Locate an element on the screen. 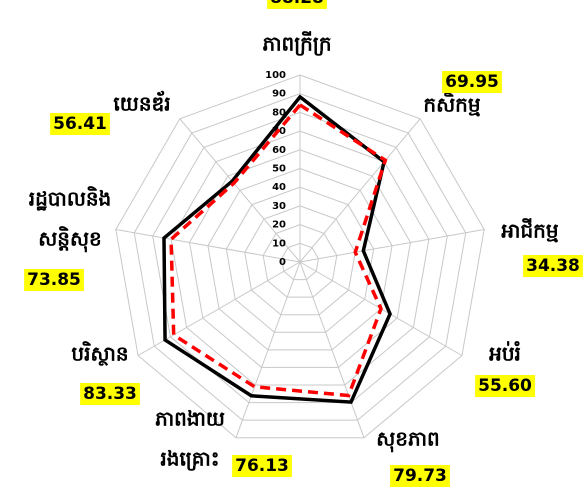 This screenshot has width=585, height=499. value-label-text: 69.95 is located at coordinates (472, 82).